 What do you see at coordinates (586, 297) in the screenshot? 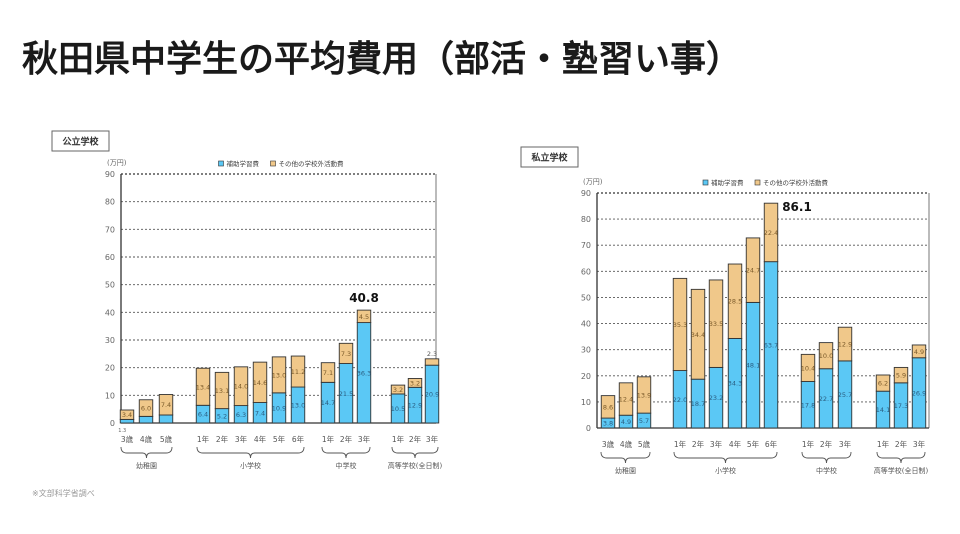
I see `y-tick-label: 50` at bounding box center [586, 297].